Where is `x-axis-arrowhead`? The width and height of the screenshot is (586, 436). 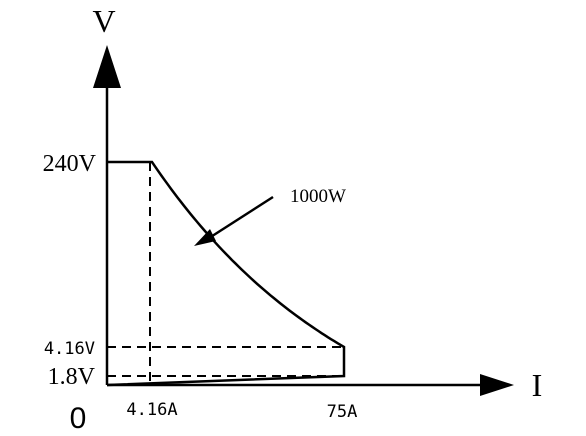
x-axis-arrowhead is located at coordinates (497, 385).